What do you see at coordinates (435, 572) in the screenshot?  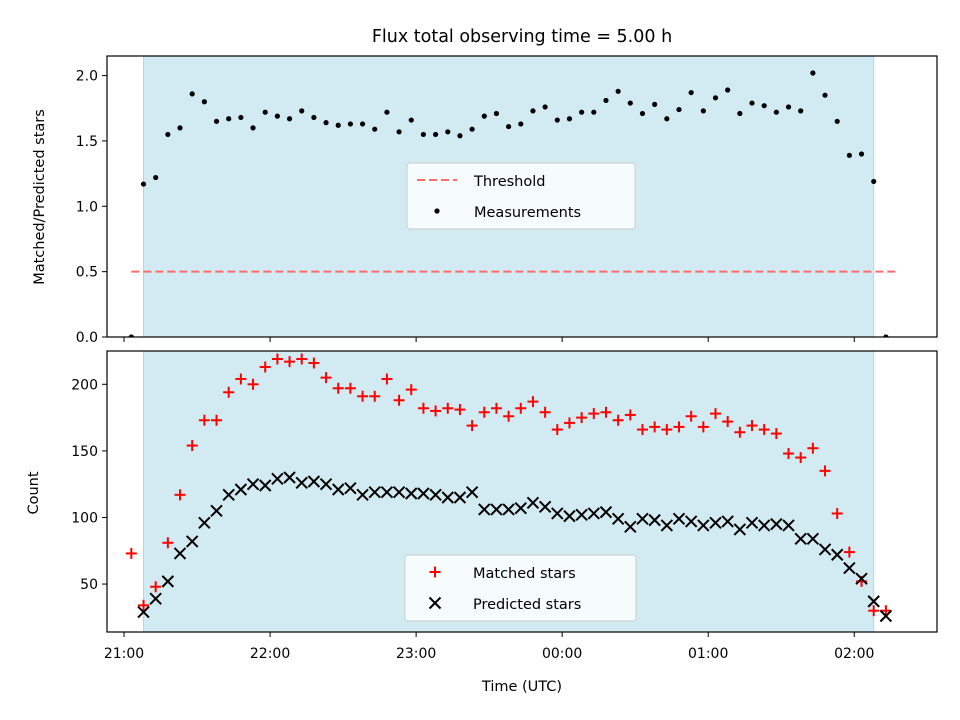 I see `legend-matched-swatch` at bounding box center [435, 572].